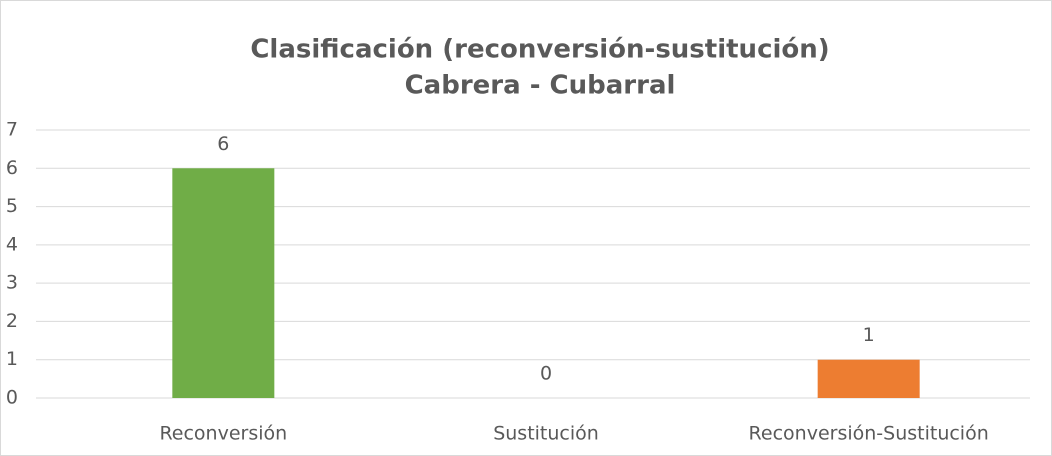 The image size is (1052, 456). I want to click on data-label: 1, so click(869, 335).